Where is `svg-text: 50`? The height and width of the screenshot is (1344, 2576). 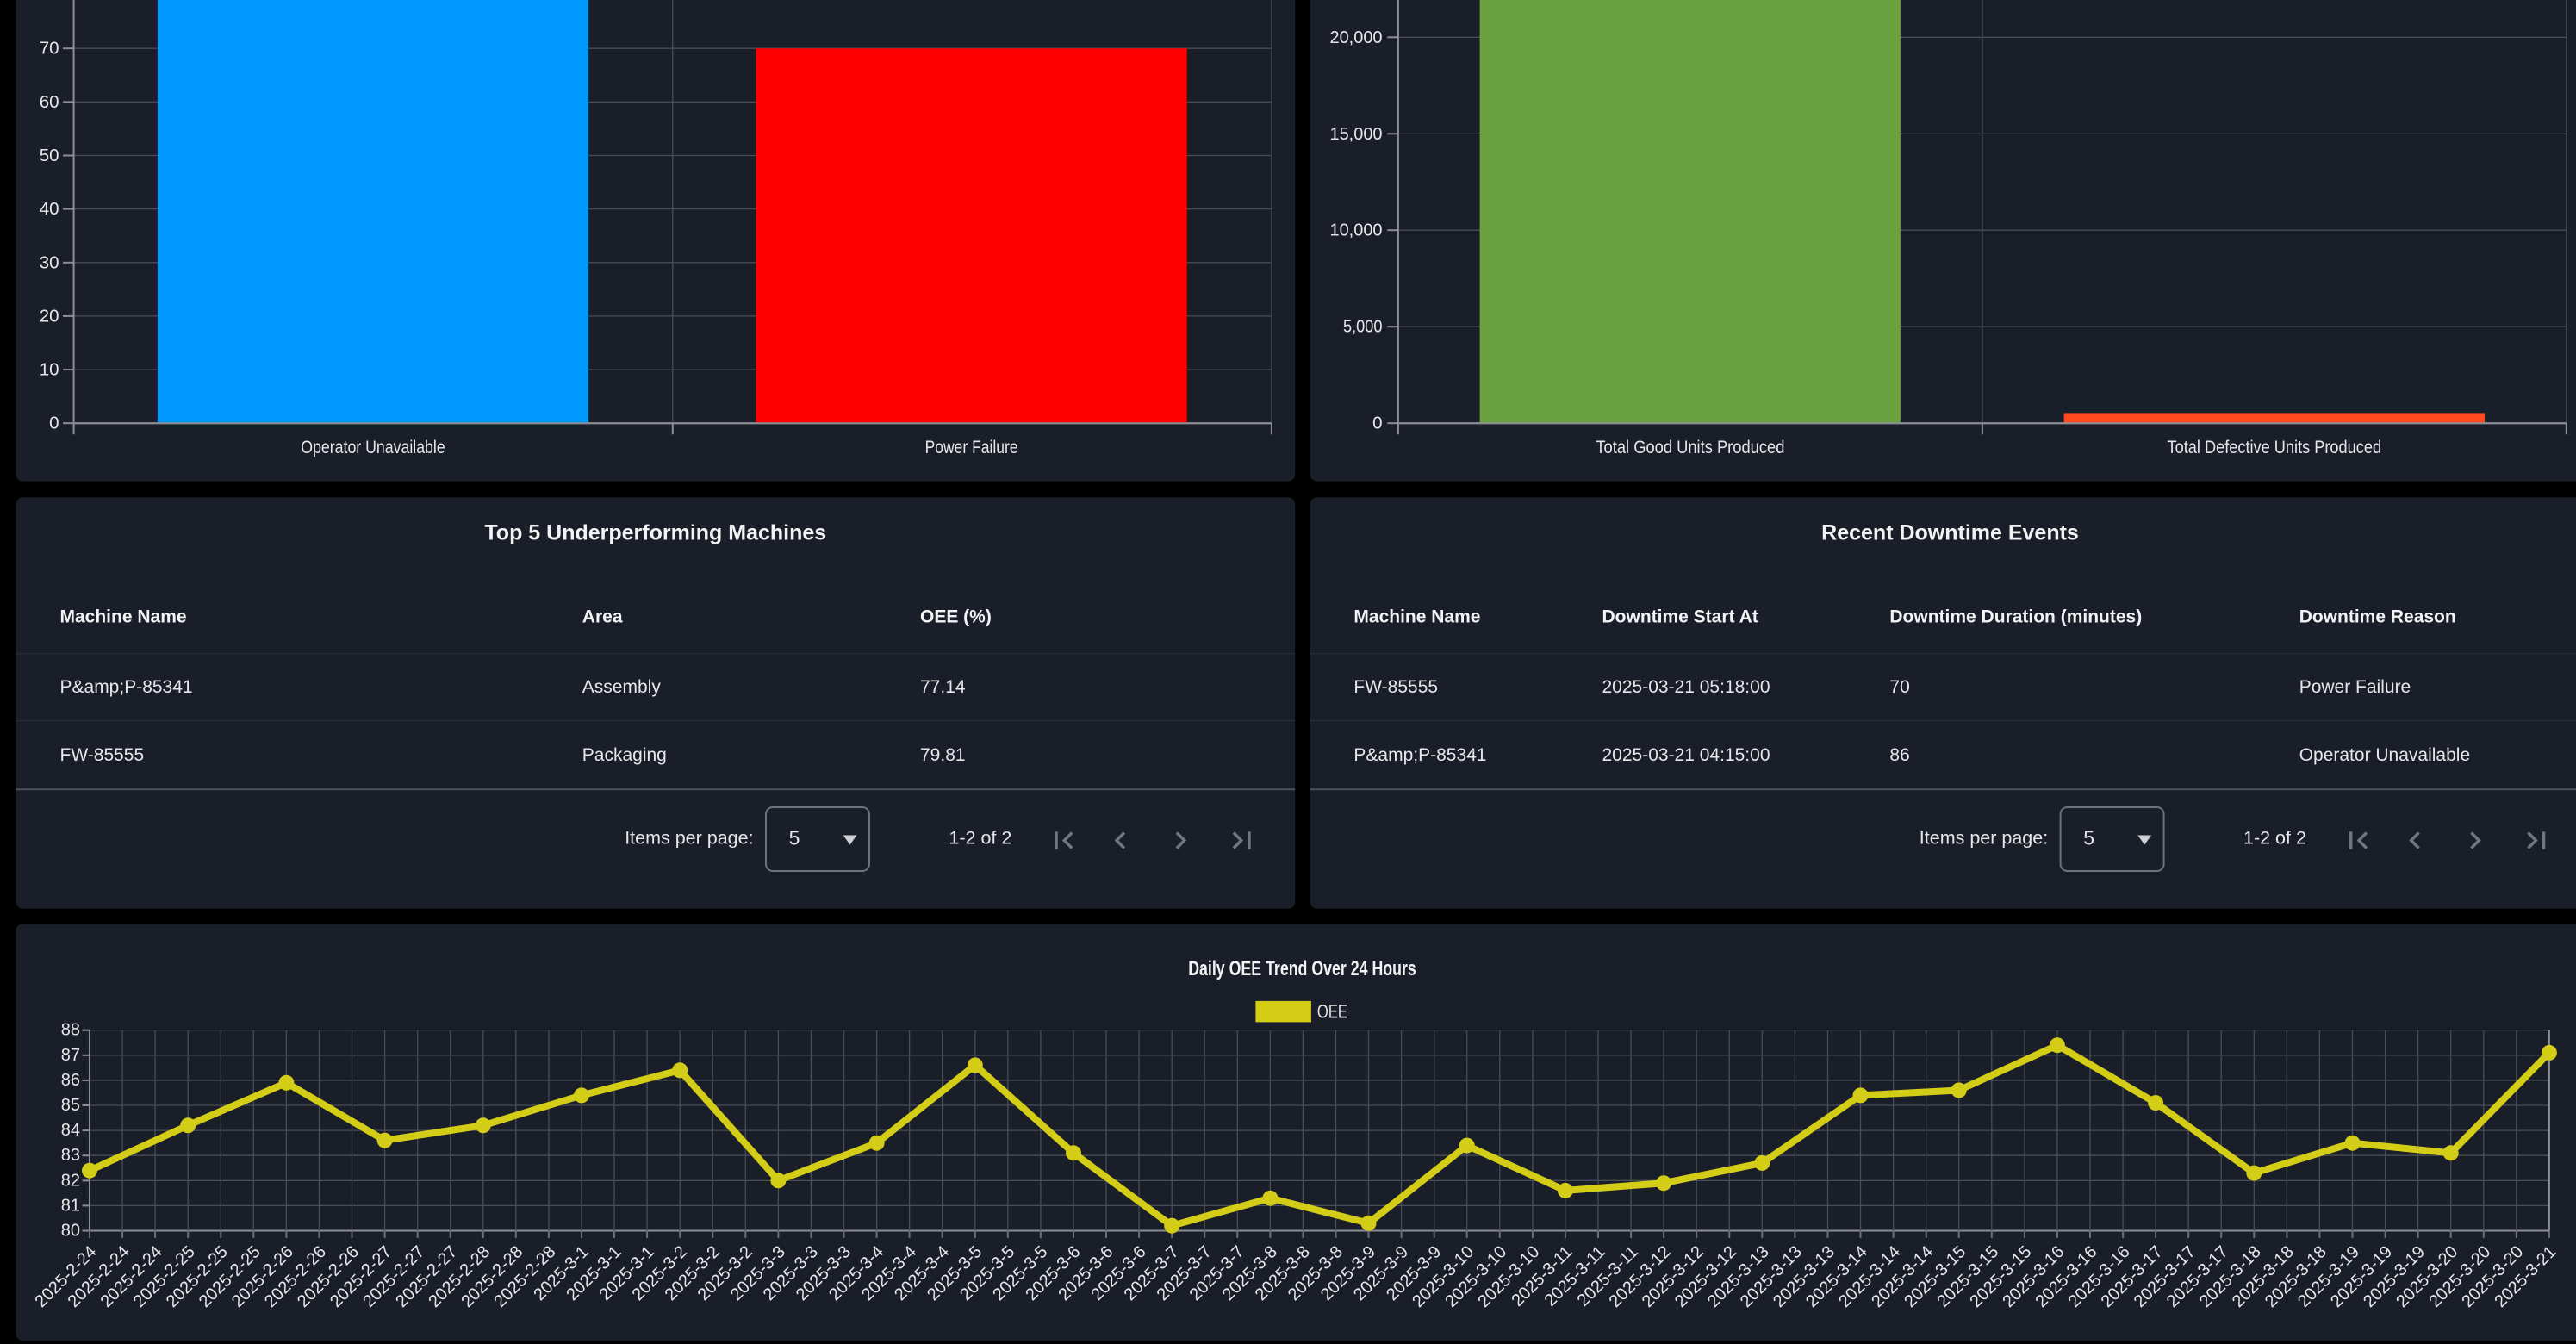
svg-text: 50 is located at coordinates (50, 156).